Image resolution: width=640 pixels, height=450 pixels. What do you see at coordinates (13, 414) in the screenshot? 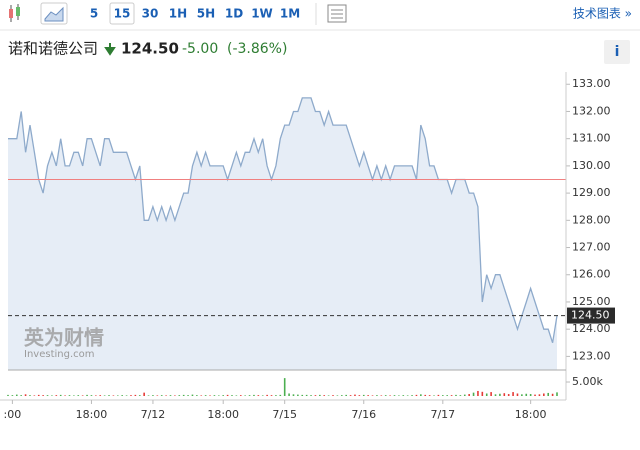
I see `x-tick-label: :00` at bounding box center [13, 414].